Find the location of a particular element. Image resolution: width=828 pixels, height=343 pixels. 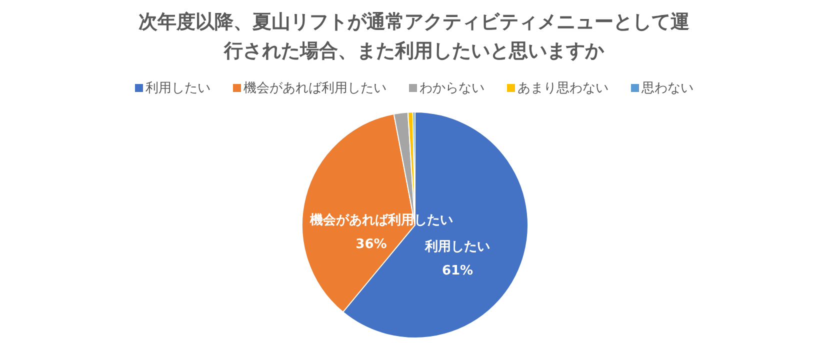

data-label: 61% is located at coordinates (458, 270).